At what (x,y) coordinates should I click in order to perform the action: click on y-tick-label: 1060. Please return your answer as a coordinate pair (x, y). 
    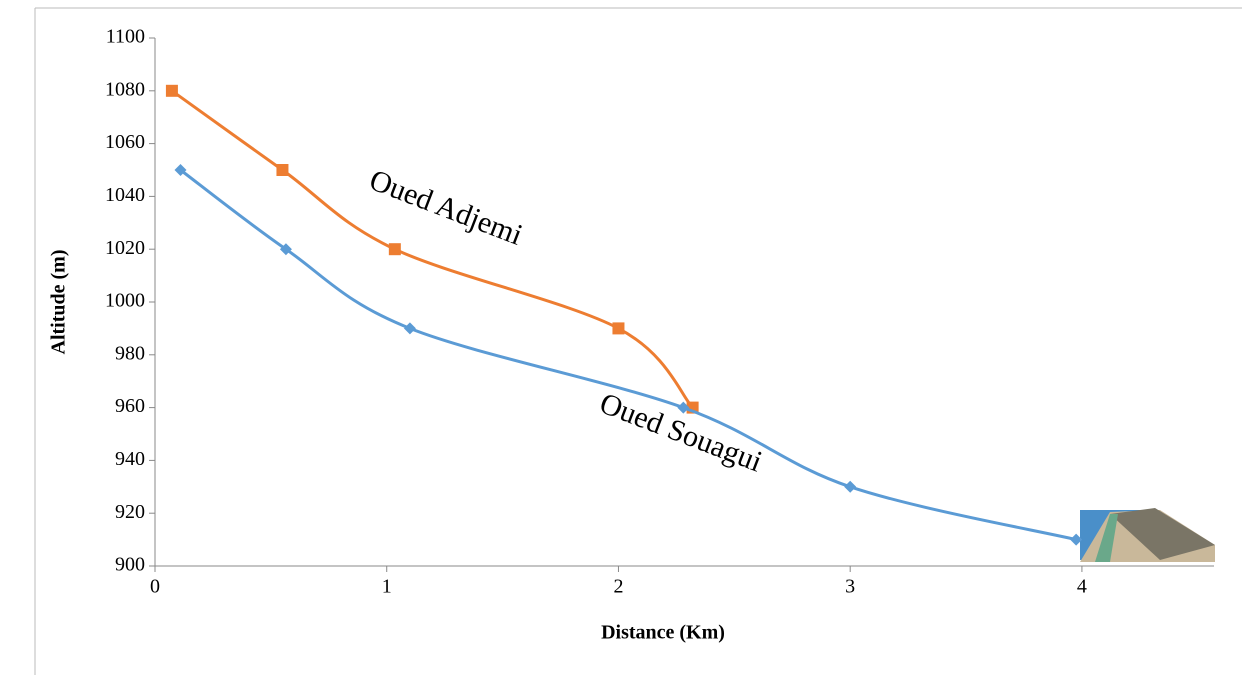
    Looking at the image, I should click on (125, 142).